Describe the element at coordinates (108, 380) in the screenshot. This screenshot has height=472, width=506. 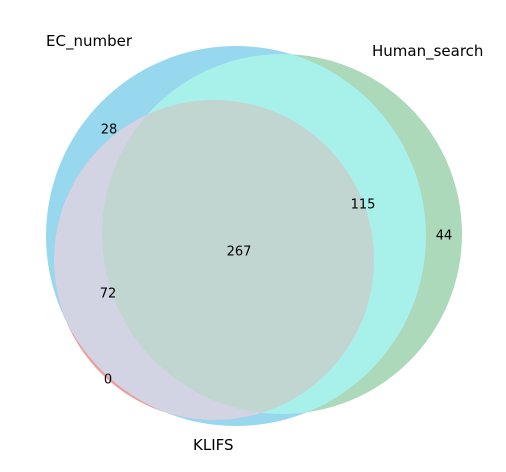
I see `count-klifs-only: 0` at that location.